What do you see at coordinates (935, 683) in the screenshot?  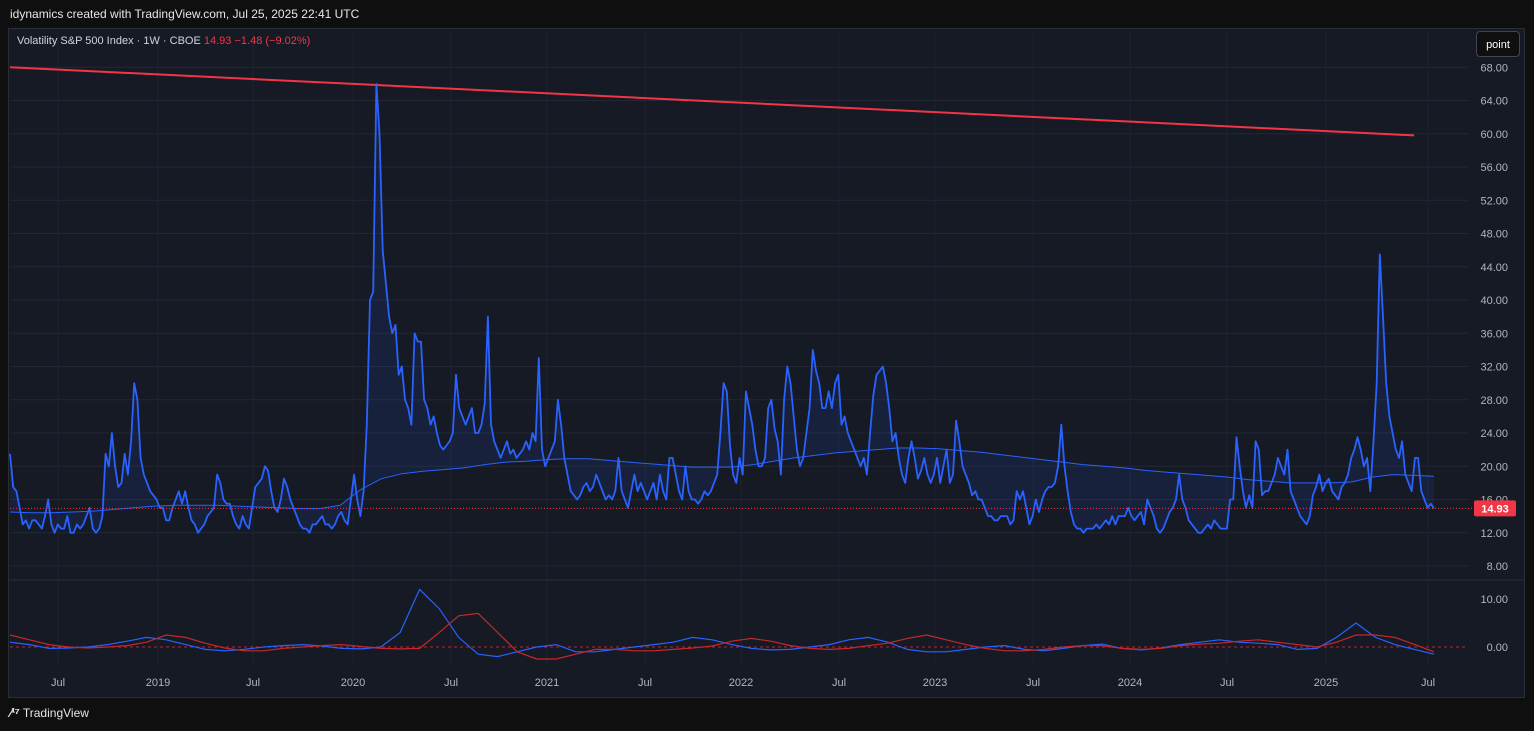 I see `x-tick-label: 2023` at bounding box center [935, 683].